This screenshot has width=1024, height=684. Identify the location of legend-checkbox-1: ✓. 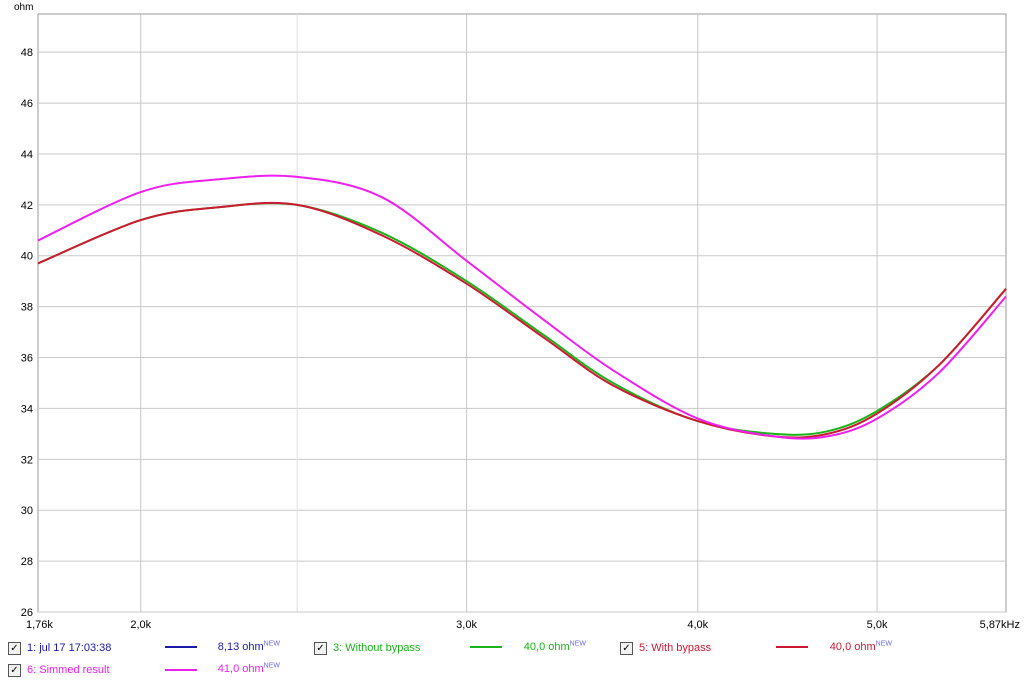
(14, 648).